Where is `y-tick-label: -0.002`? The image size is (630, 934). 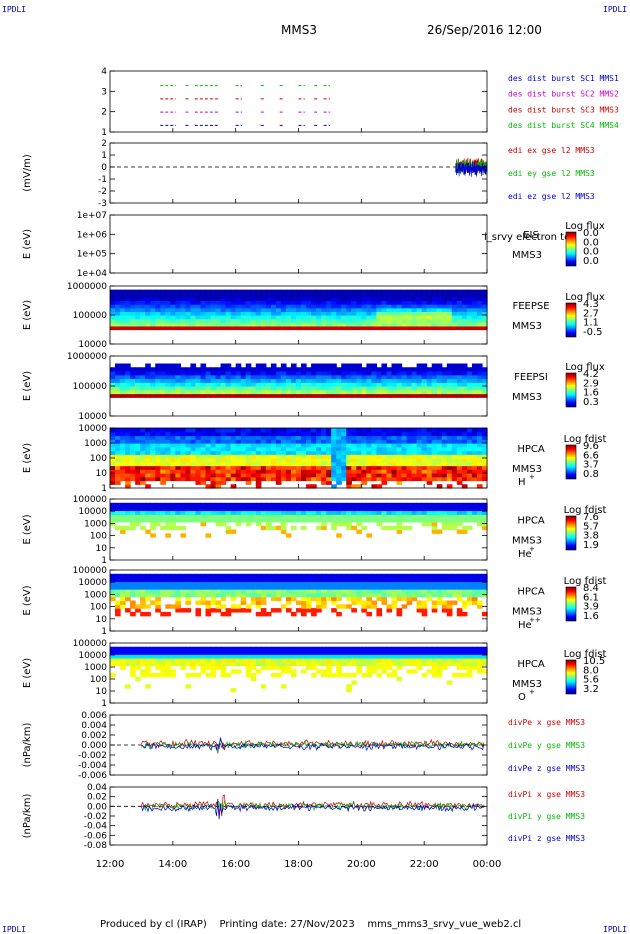 y-tick-label: -0.002 is located at coordinates (92, 756).